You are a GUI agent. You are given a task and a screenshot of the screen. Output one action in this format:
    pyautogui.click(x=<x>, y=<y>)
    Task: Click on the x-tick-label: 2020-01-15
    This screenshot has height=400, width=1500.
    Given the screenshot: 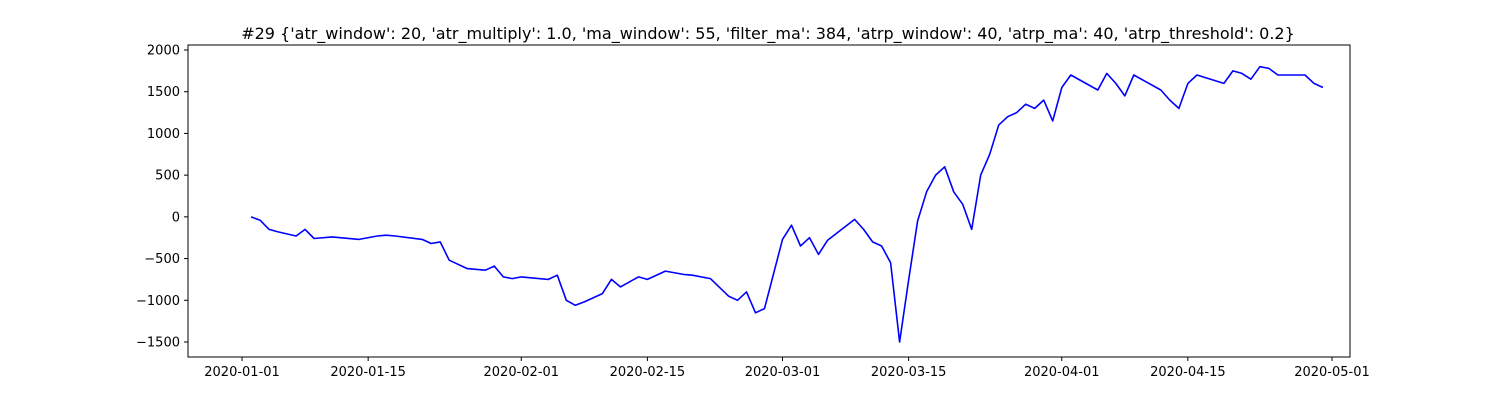 What is the action you would take?
    pyautogui.click(x=368, y=372)
    